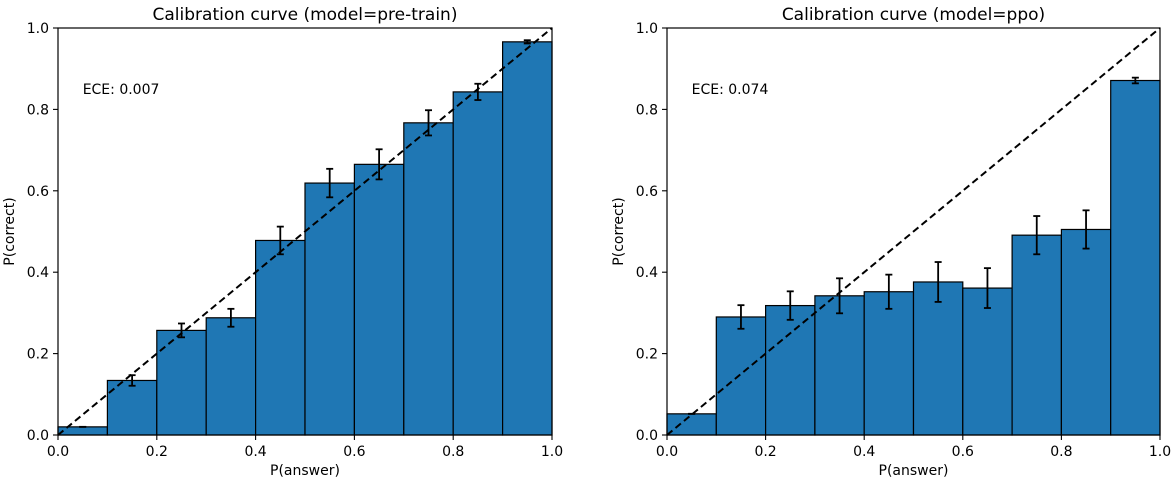 Image resolution: width=1176 pixels, height=485 pixels. What do you see at coordinates (647, 110) in the screenshot?
I see `chart-2-y-tick-label: 0.8` at bounding box center [647, 110].